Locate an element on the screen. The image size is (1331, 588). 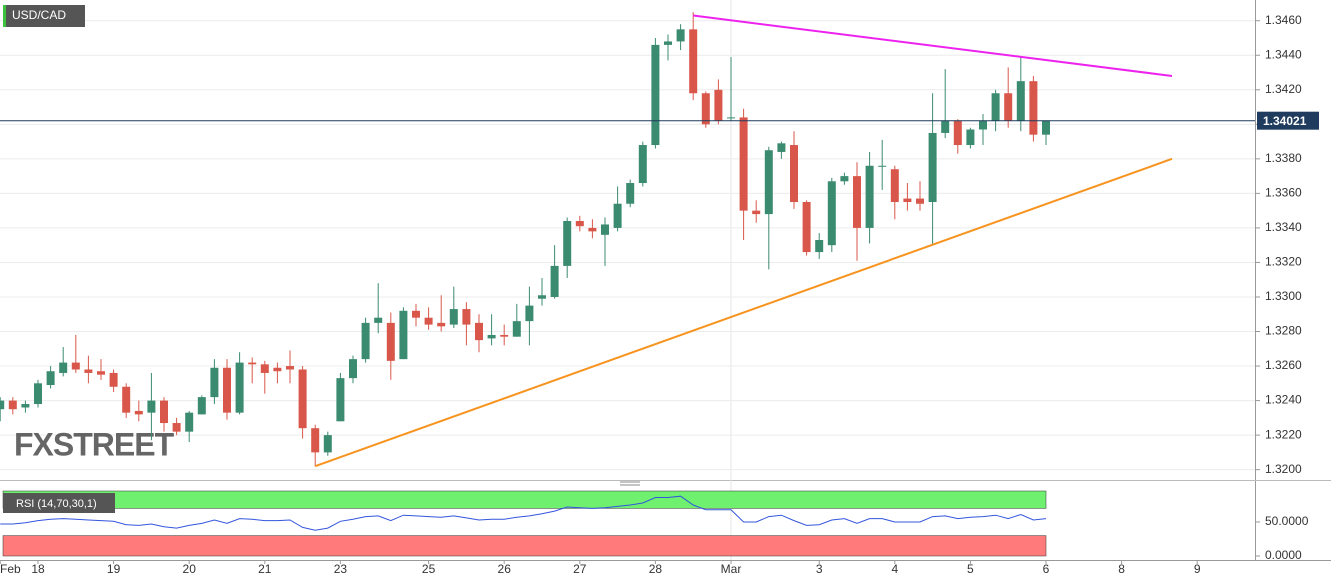
x-tick-label: 18 is located at coordinates (38, 569).